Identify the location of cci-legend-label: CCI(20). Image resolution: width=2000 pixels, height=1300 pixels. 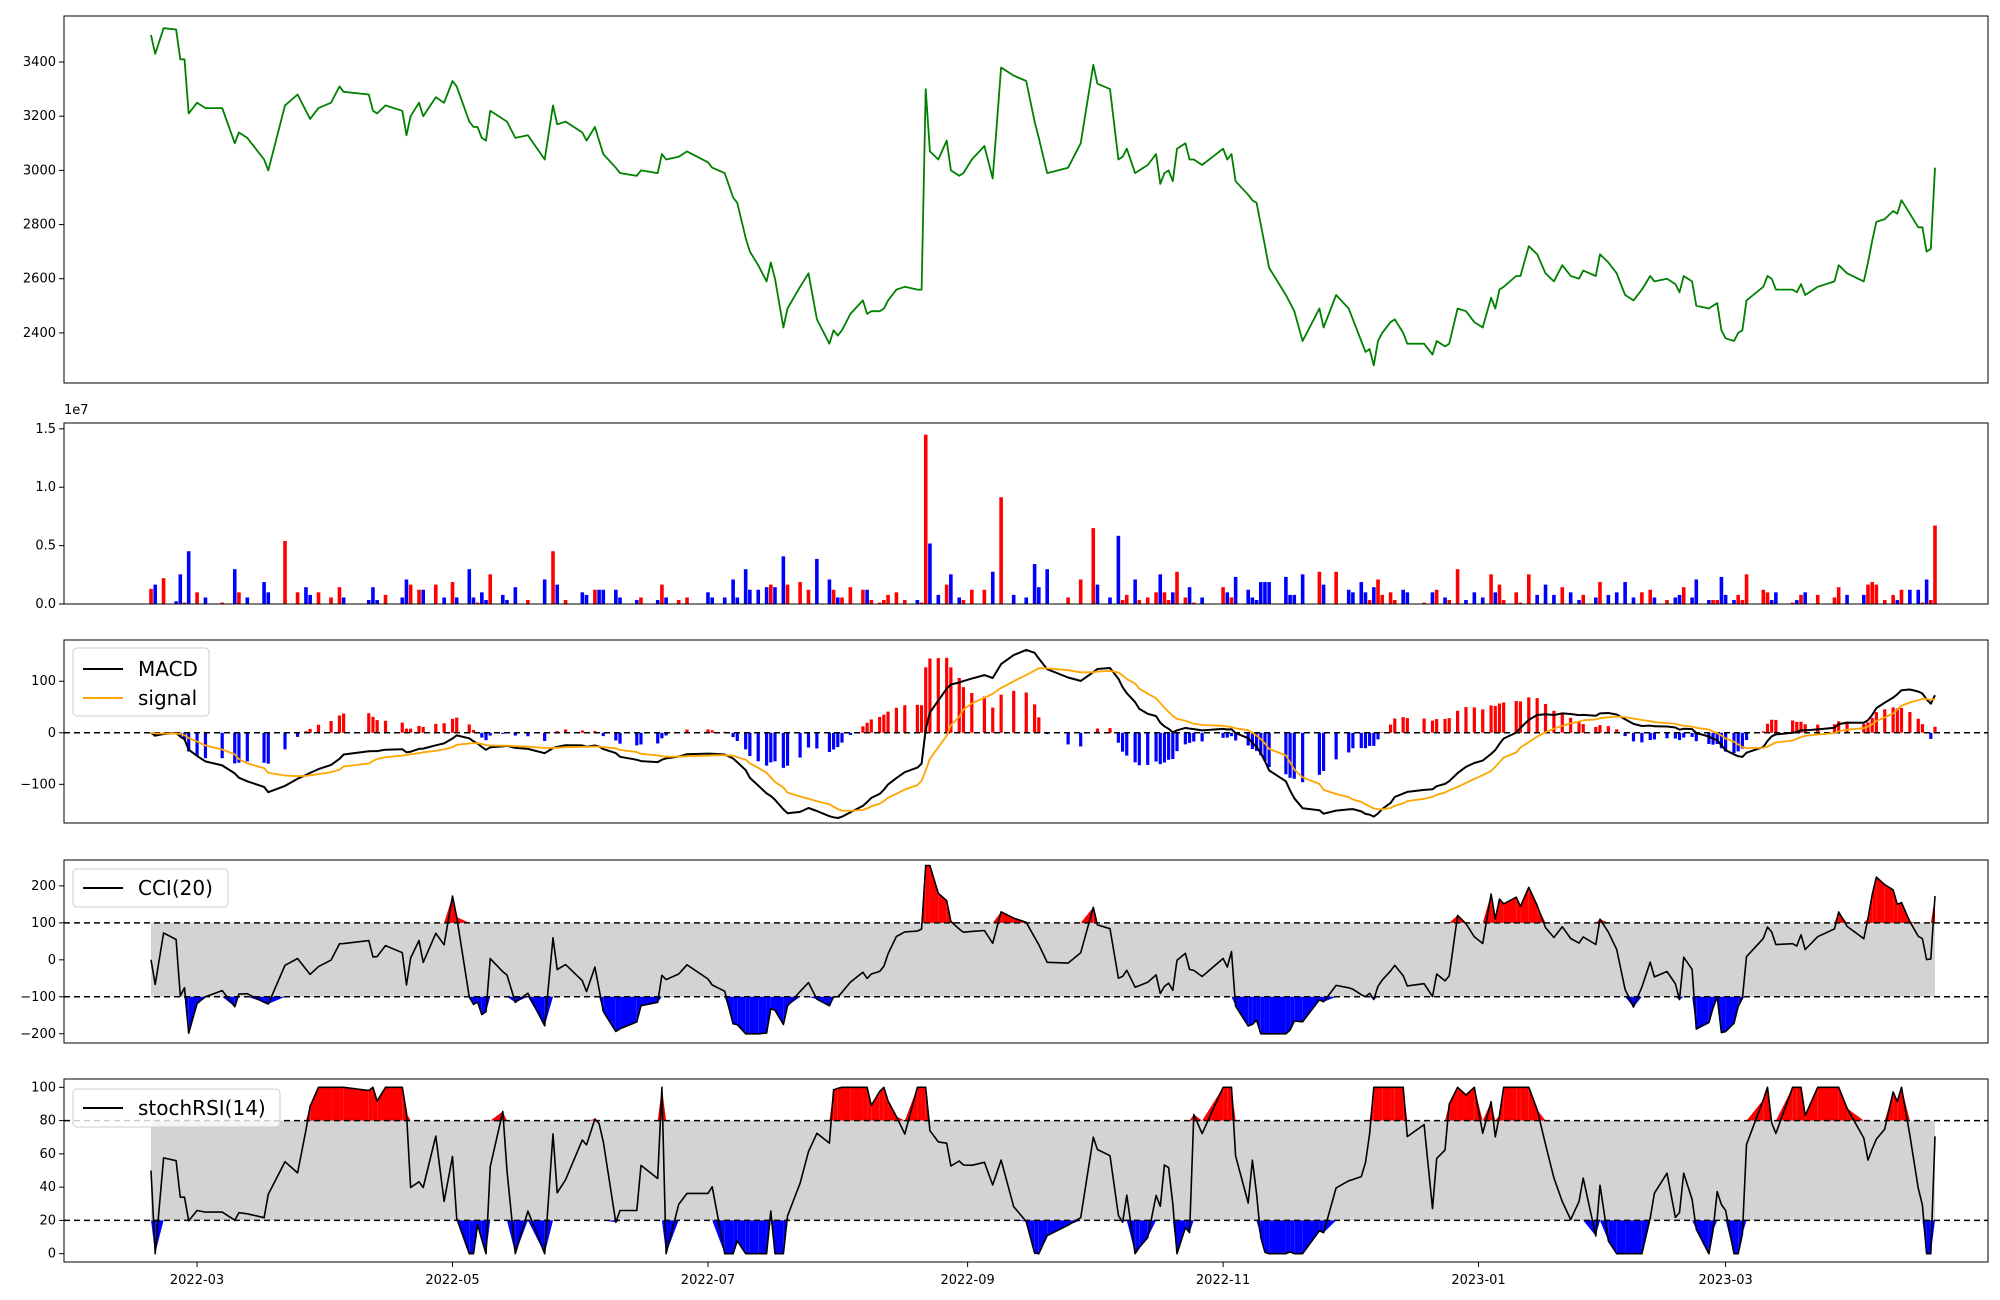
(175, 888).